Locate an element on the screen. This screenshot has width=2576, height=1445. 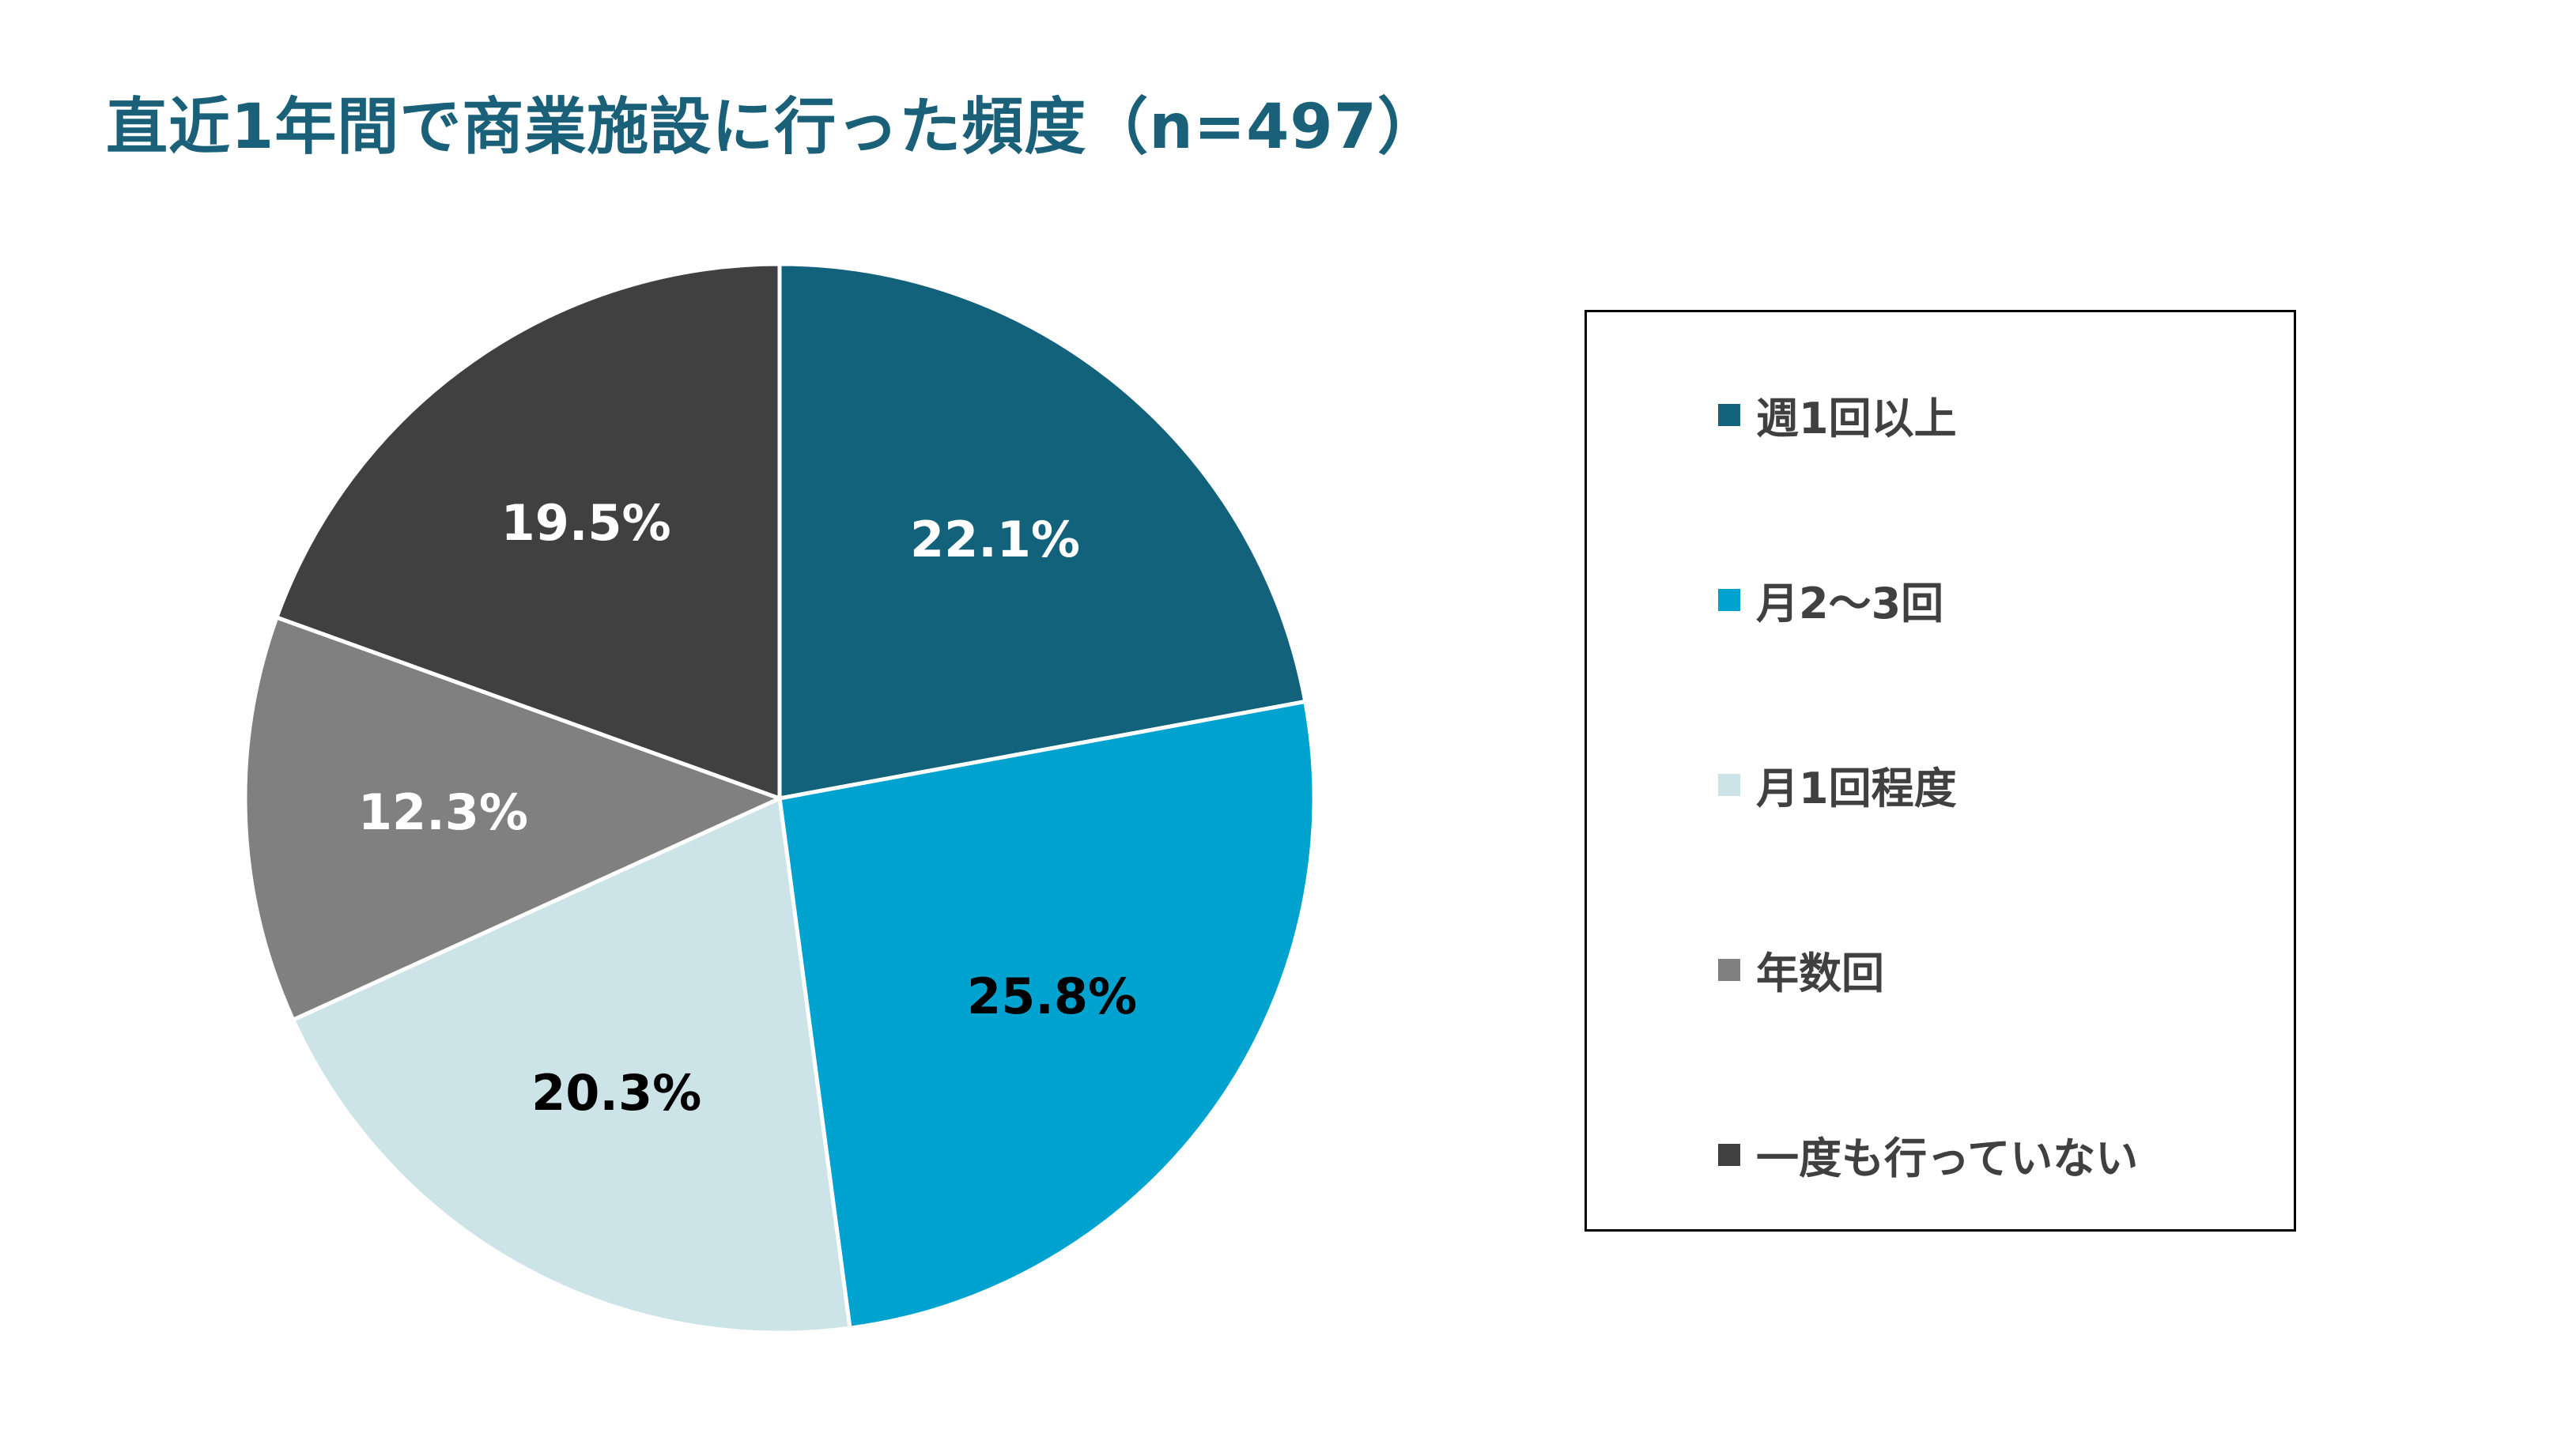
legend-item-3: 月1回程度 is located at coordinates (1837, 785).